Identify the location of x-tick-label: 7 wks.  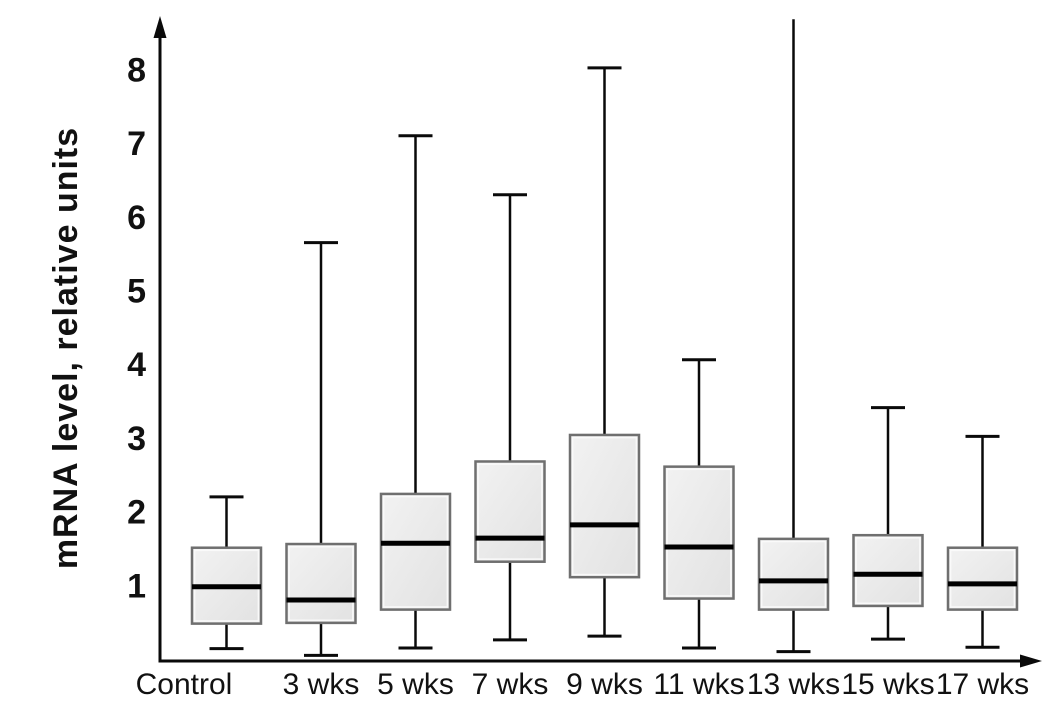
(510, 684).